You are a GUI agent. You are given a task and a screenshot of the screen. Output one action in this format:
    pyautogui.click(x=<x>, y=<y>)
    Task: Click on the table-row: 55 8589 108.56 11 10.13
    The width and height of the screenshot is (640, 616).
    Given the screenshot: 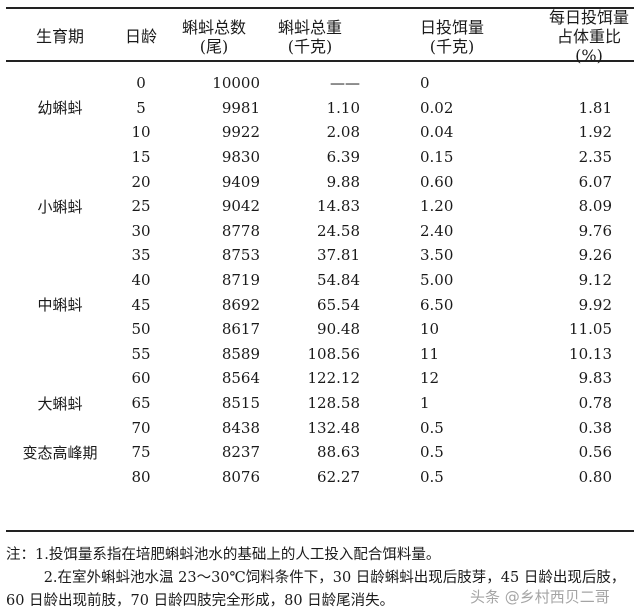 What is the action you would take?
    pyautogui.click(x=320, y=354)
    